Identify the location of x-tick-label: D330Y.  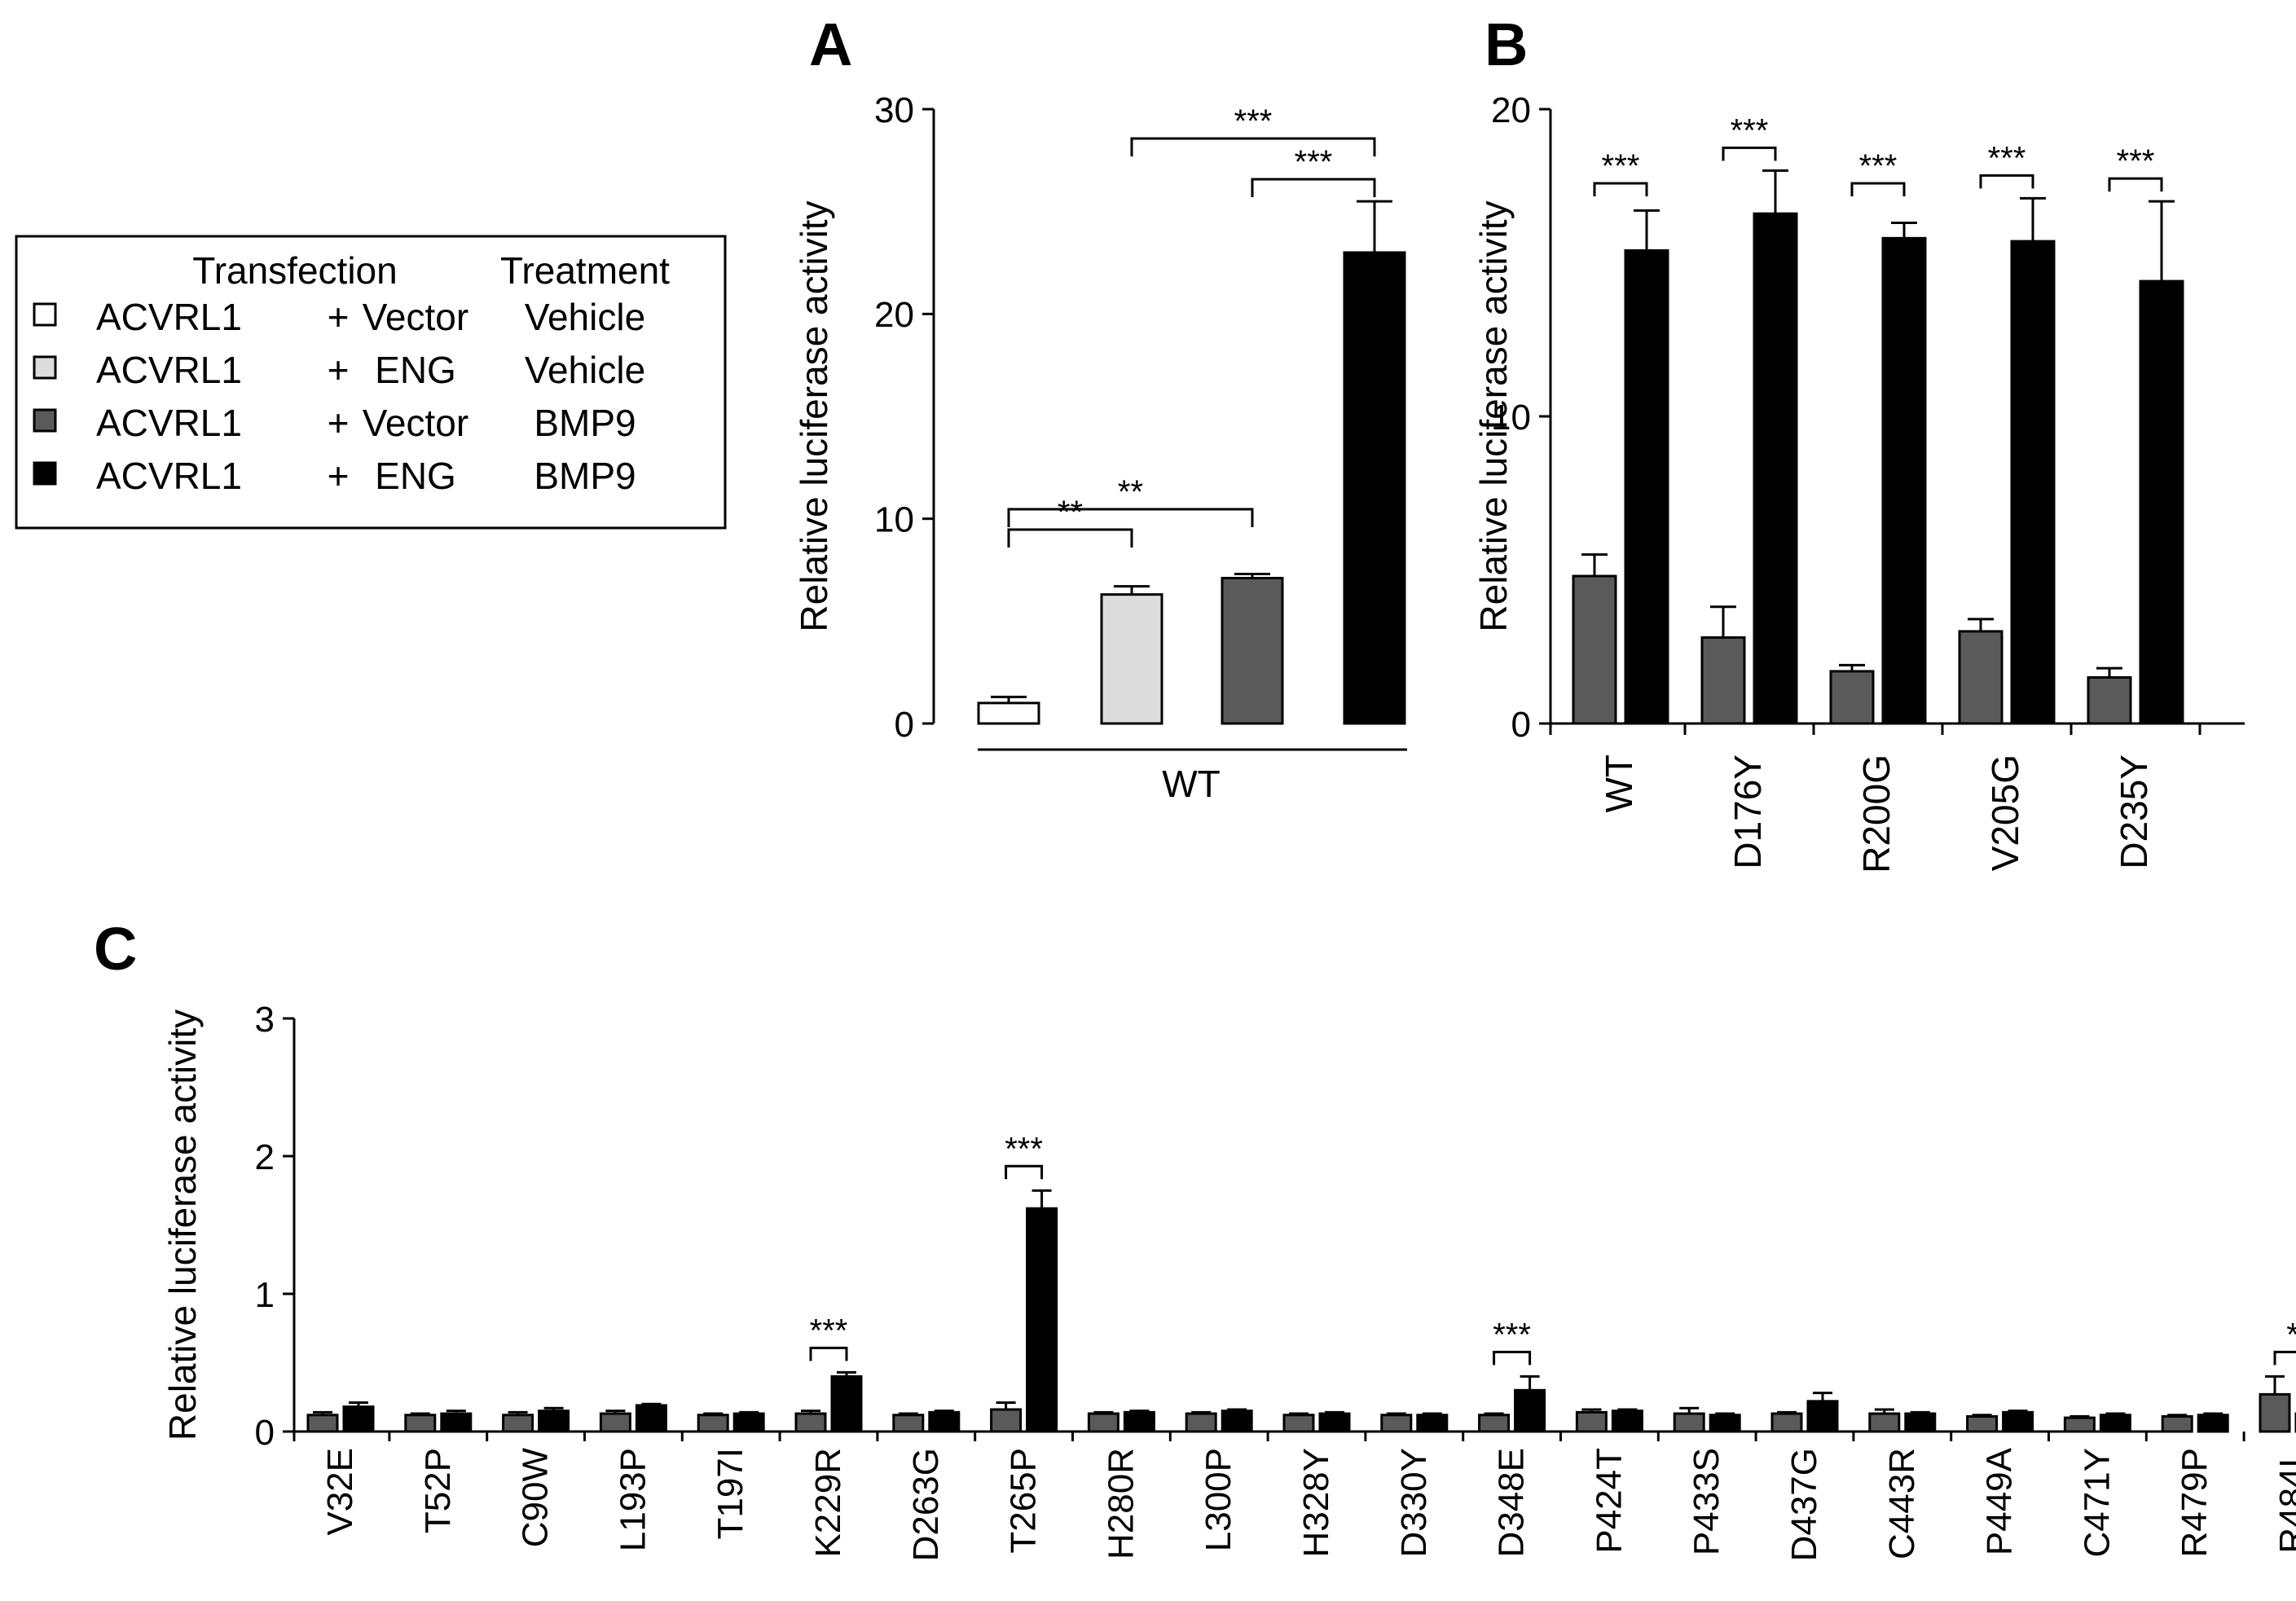
(1414, 1503).